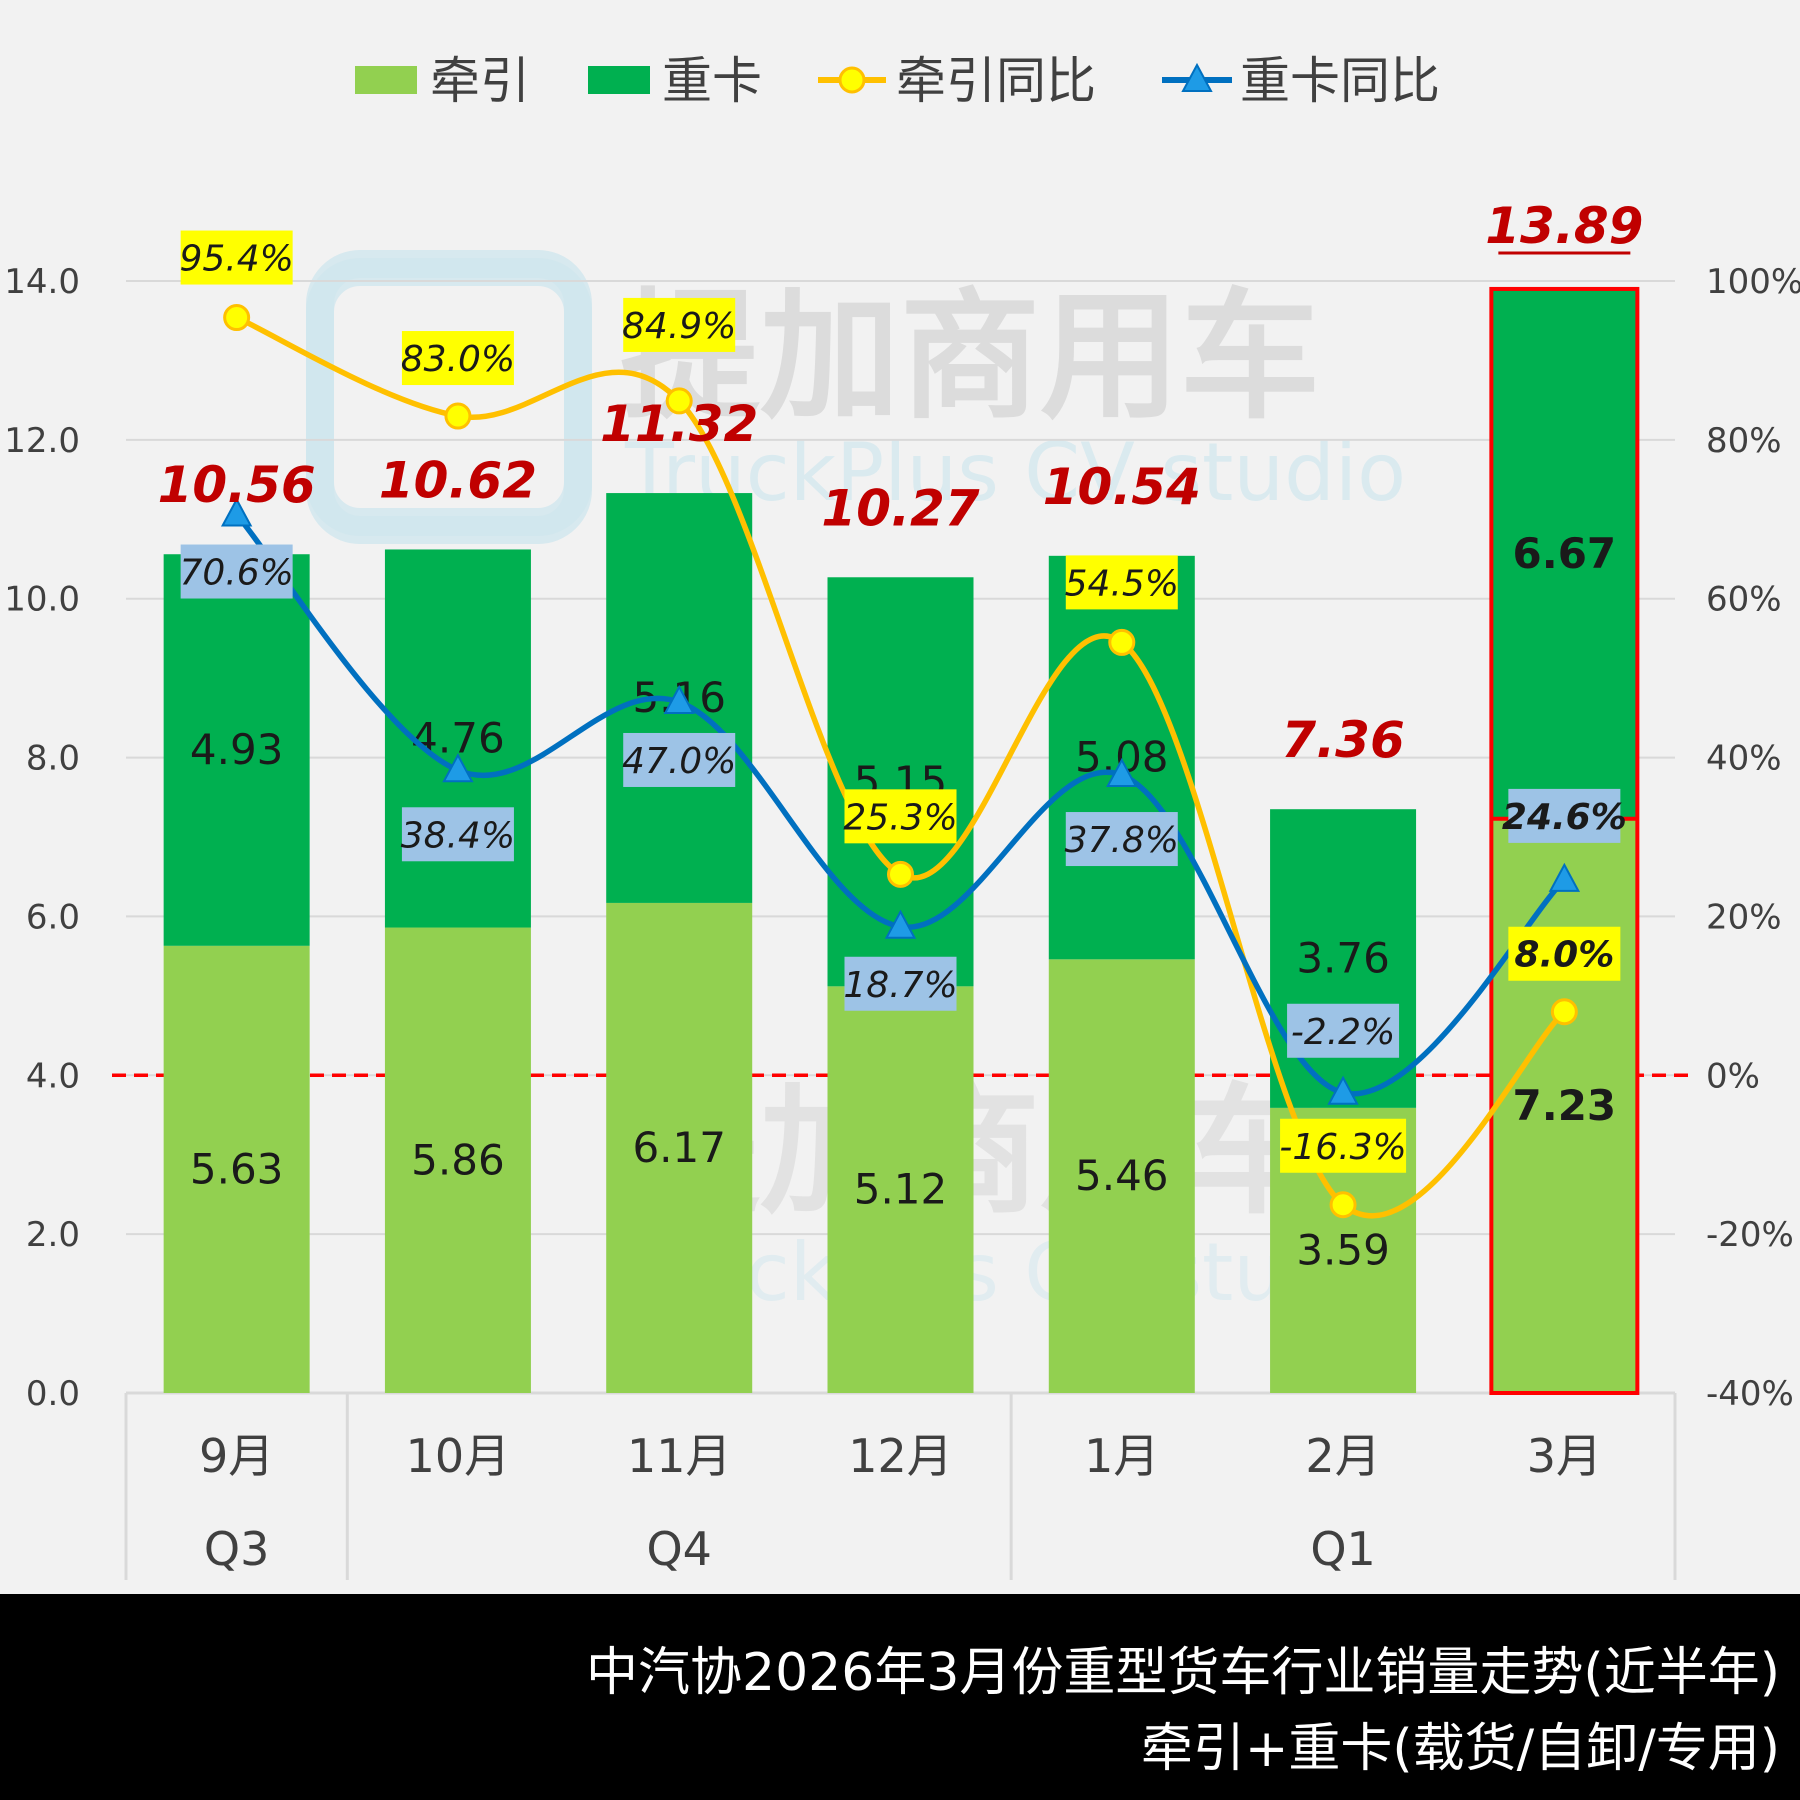  Describe the element at coordinates (619, 80) in the screenshot. I see `legend-swatch-heavy` at that location.